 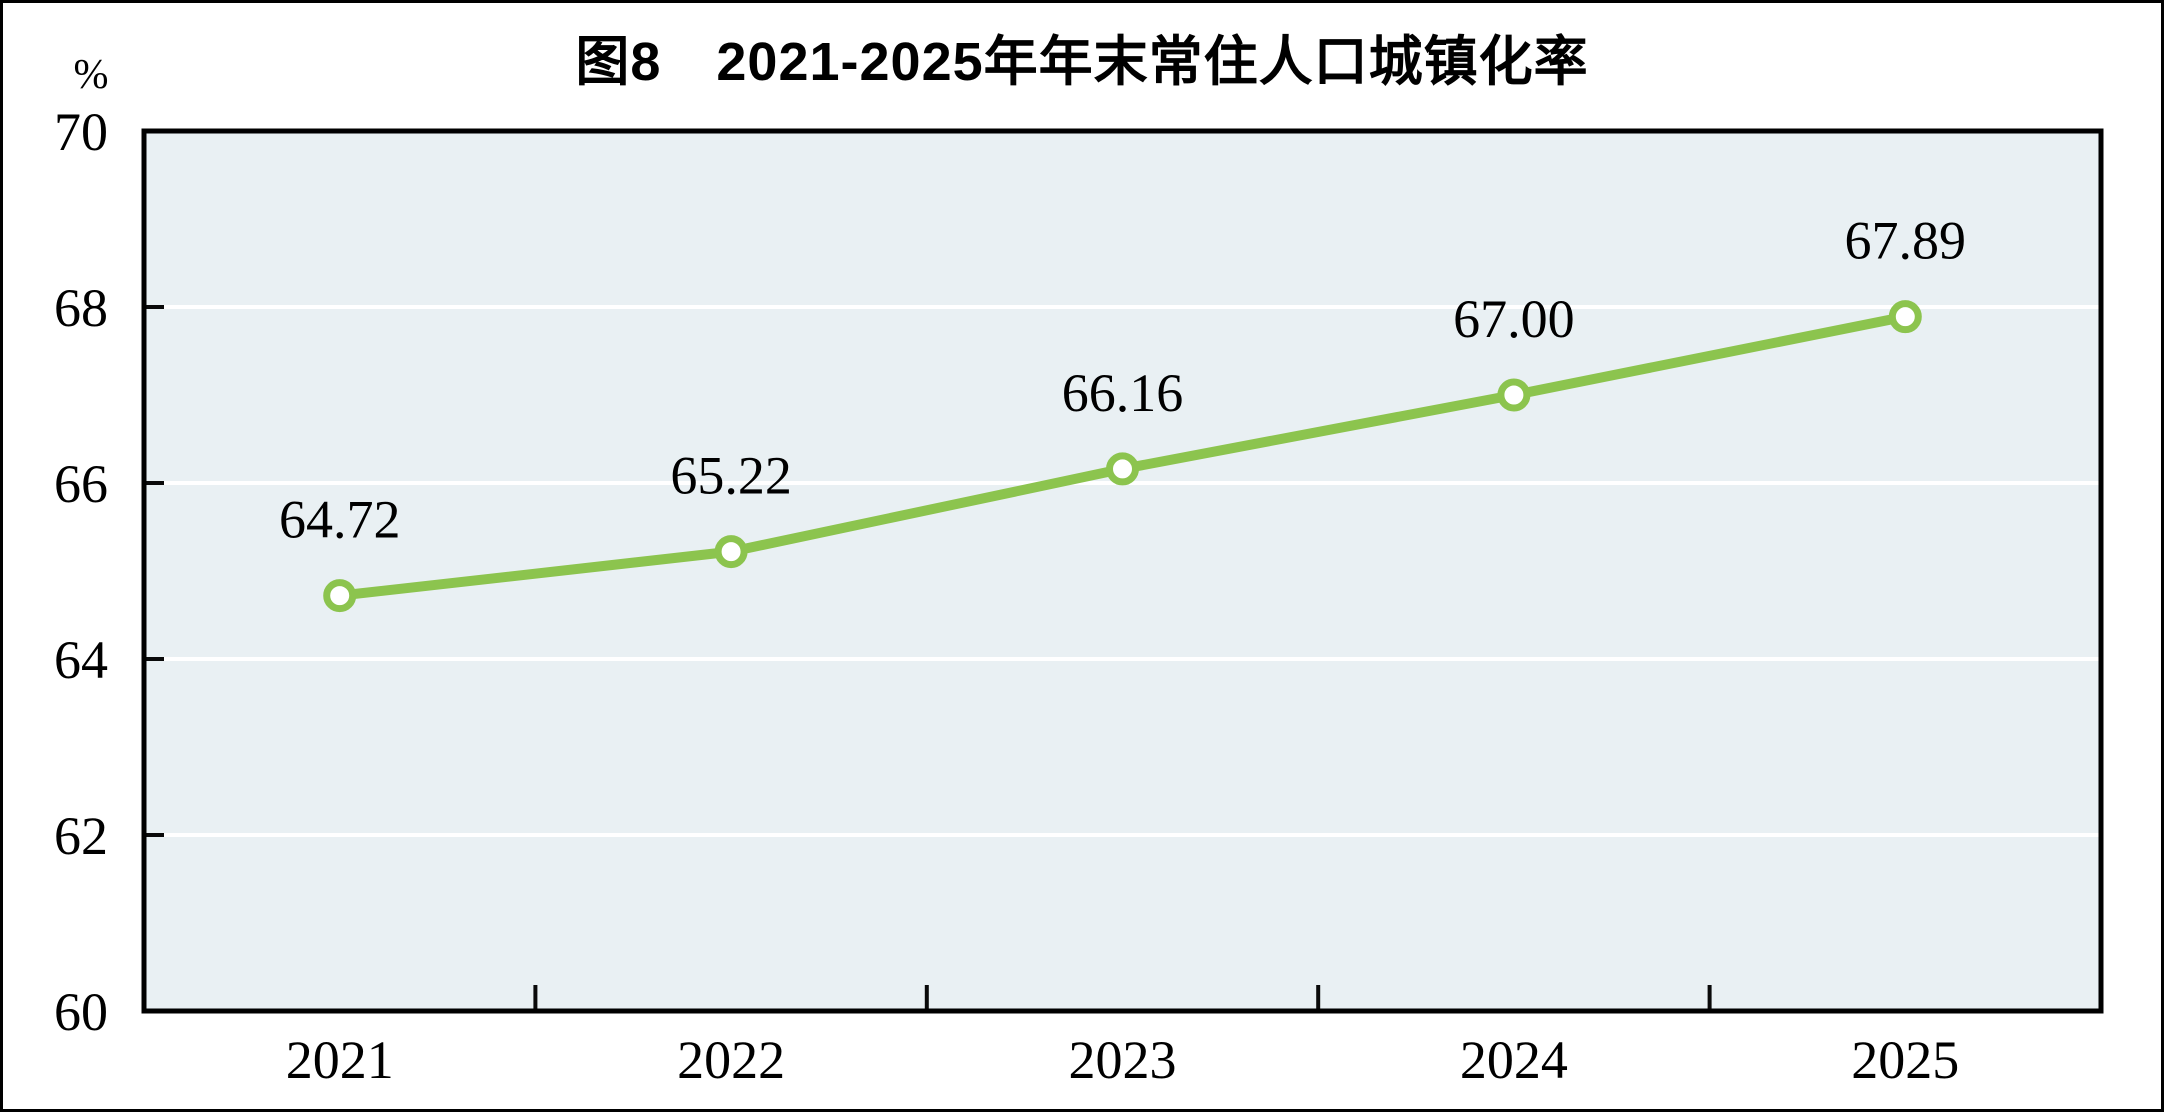 What do you see at coordinates (81, 1012) in the screenshot?
I see `y-tick-label: 60` at bounding box center [81, 1012].